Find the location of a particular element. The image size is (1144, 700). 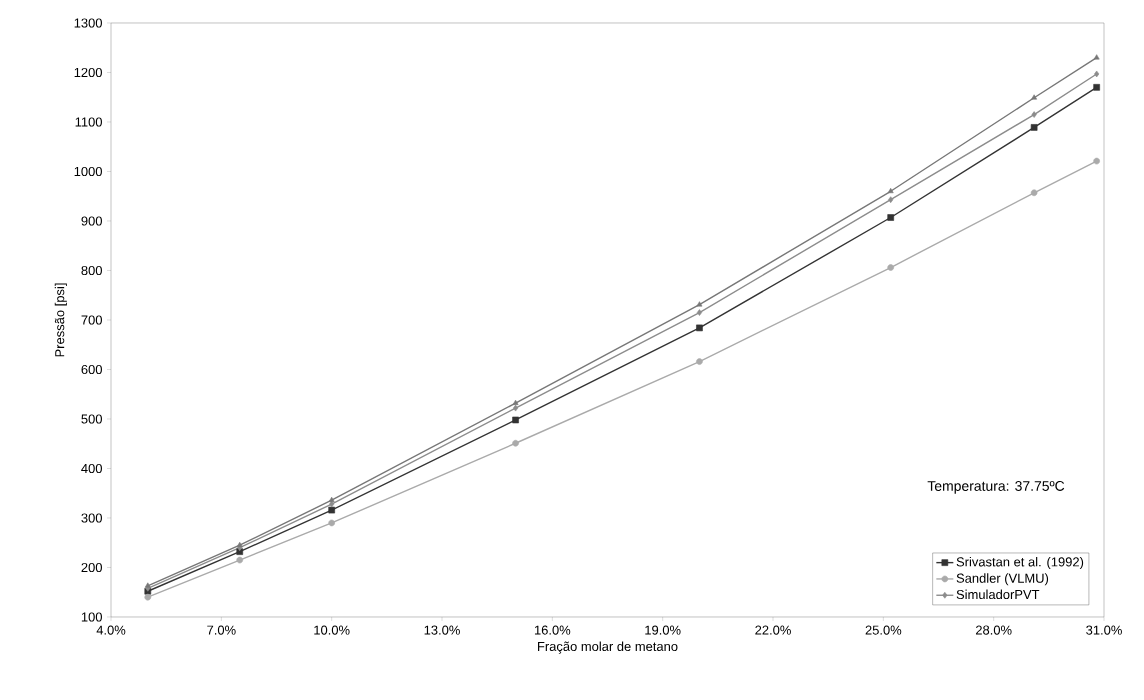

x-axis-title: Fração molar de metano is located at coordinates (608, 647).